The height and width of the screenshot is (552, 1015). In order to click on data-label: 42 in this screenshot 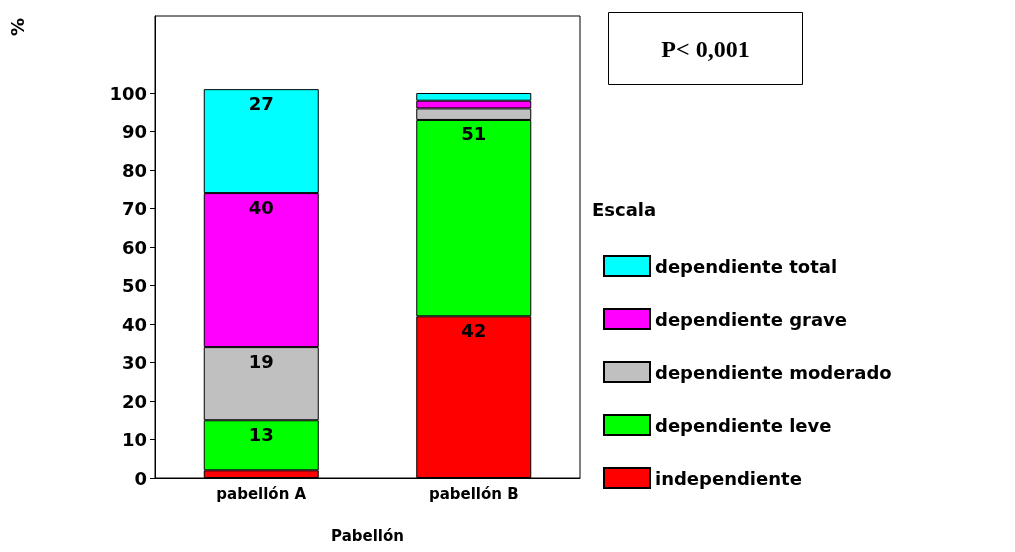, I will do `click(474, 330)`.